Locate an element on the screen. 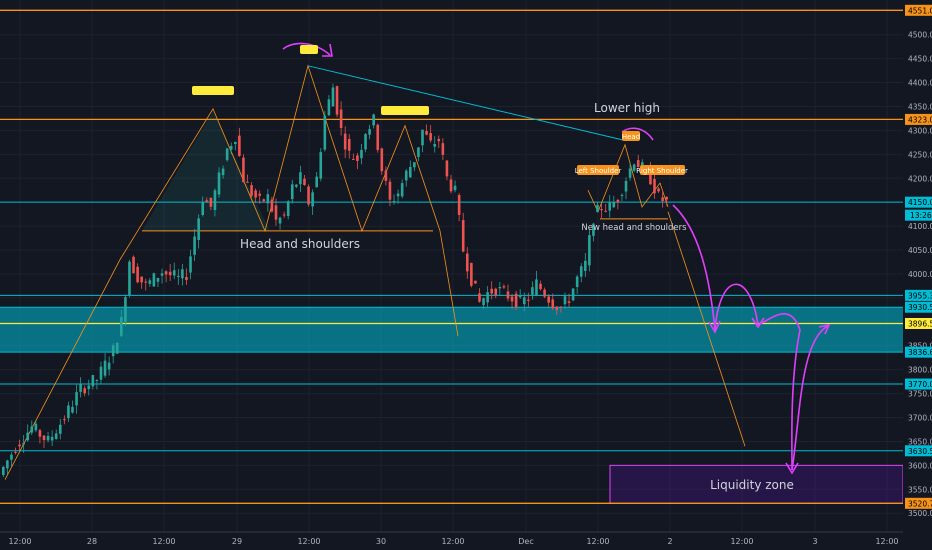  price-level-tag-text: 3930.5 is located at coordinates (920, 307).